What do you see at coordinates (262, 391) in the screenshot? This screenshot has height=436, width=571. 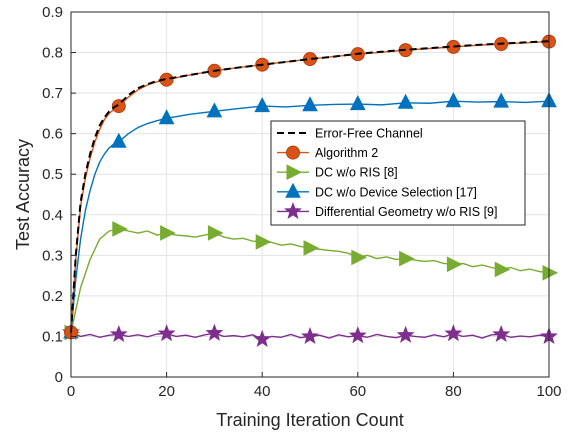 I see `x-tick-label: 40` at bounding box center [262, 391].